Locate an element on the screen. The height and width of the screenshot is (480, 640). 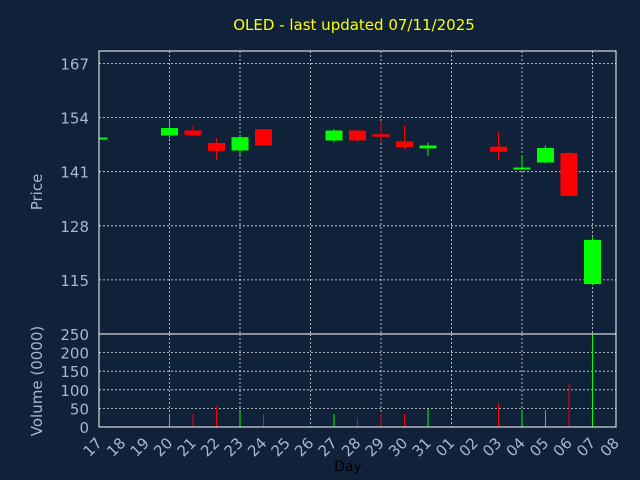
x-tick-label: 26 is located at coordinates (304, 447).